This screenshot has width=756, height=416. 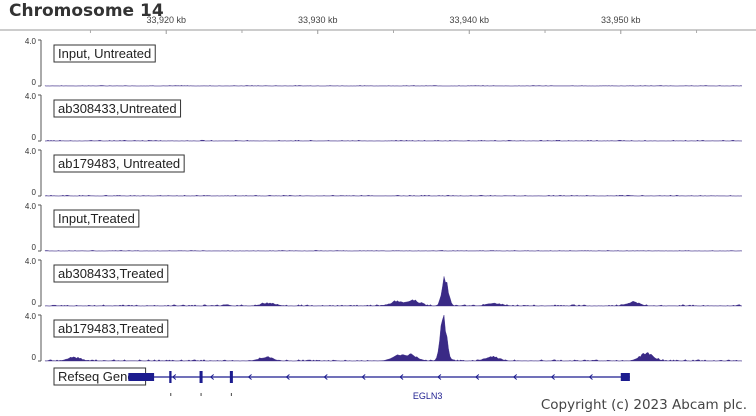 I want to click on x-axis-ruler: 33,920 kb 33,930 kb 33,940 kb 33,950 kb, so click(x=378, y=24).